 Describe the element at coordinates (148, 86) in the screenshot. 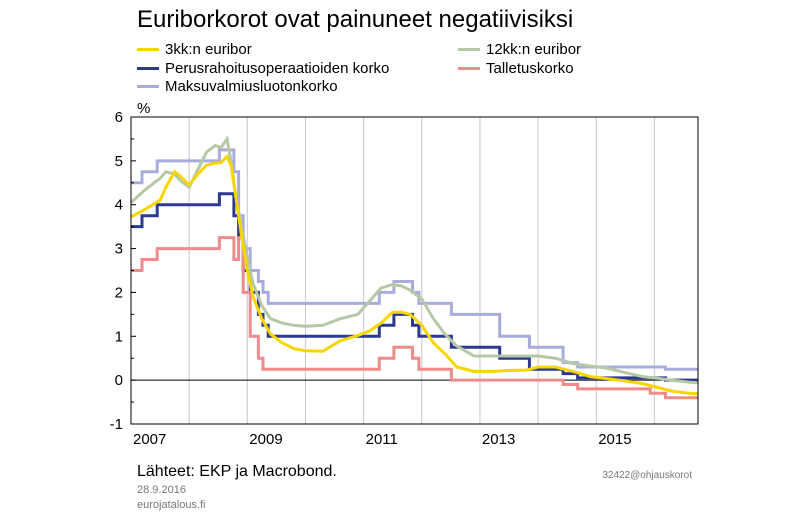

I see `legend-swatch-maksuvalmius` at that location.